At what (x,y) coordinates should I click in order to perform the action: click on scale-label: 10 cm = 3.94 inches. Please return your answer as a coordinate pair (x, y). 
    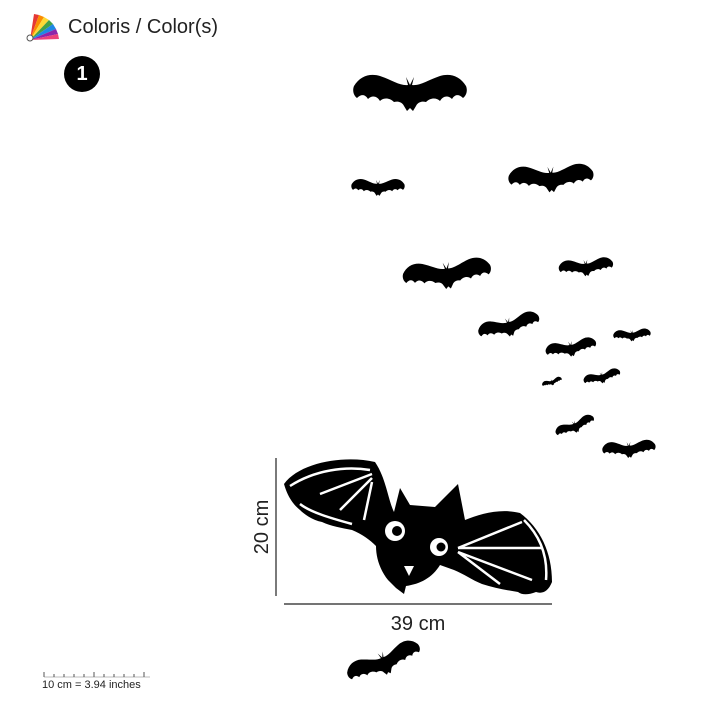
    Looking at the image, I should click on (91, 685).